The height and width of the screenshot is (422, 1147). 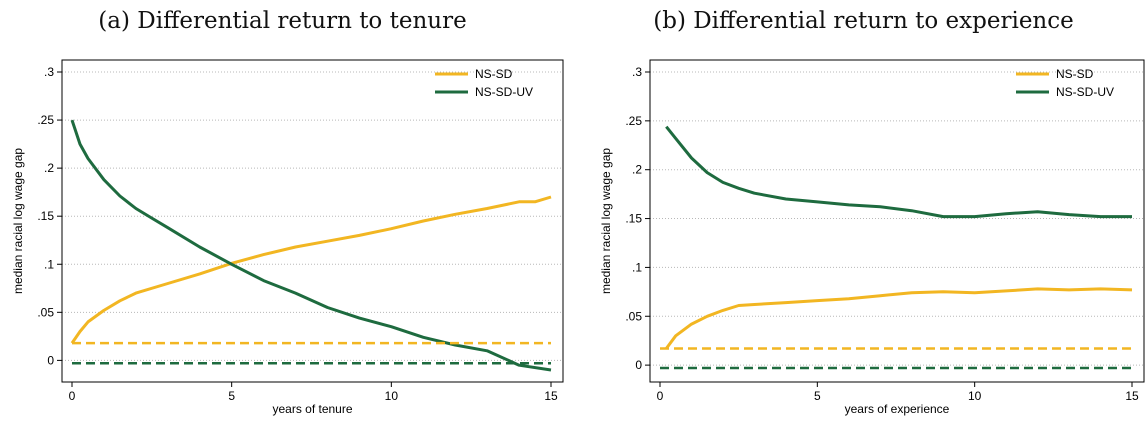 What do you see at coordinates (897, 409) in the screenshot?
I see `x-axis-label: years of experience` at bounding box center [897, 409].